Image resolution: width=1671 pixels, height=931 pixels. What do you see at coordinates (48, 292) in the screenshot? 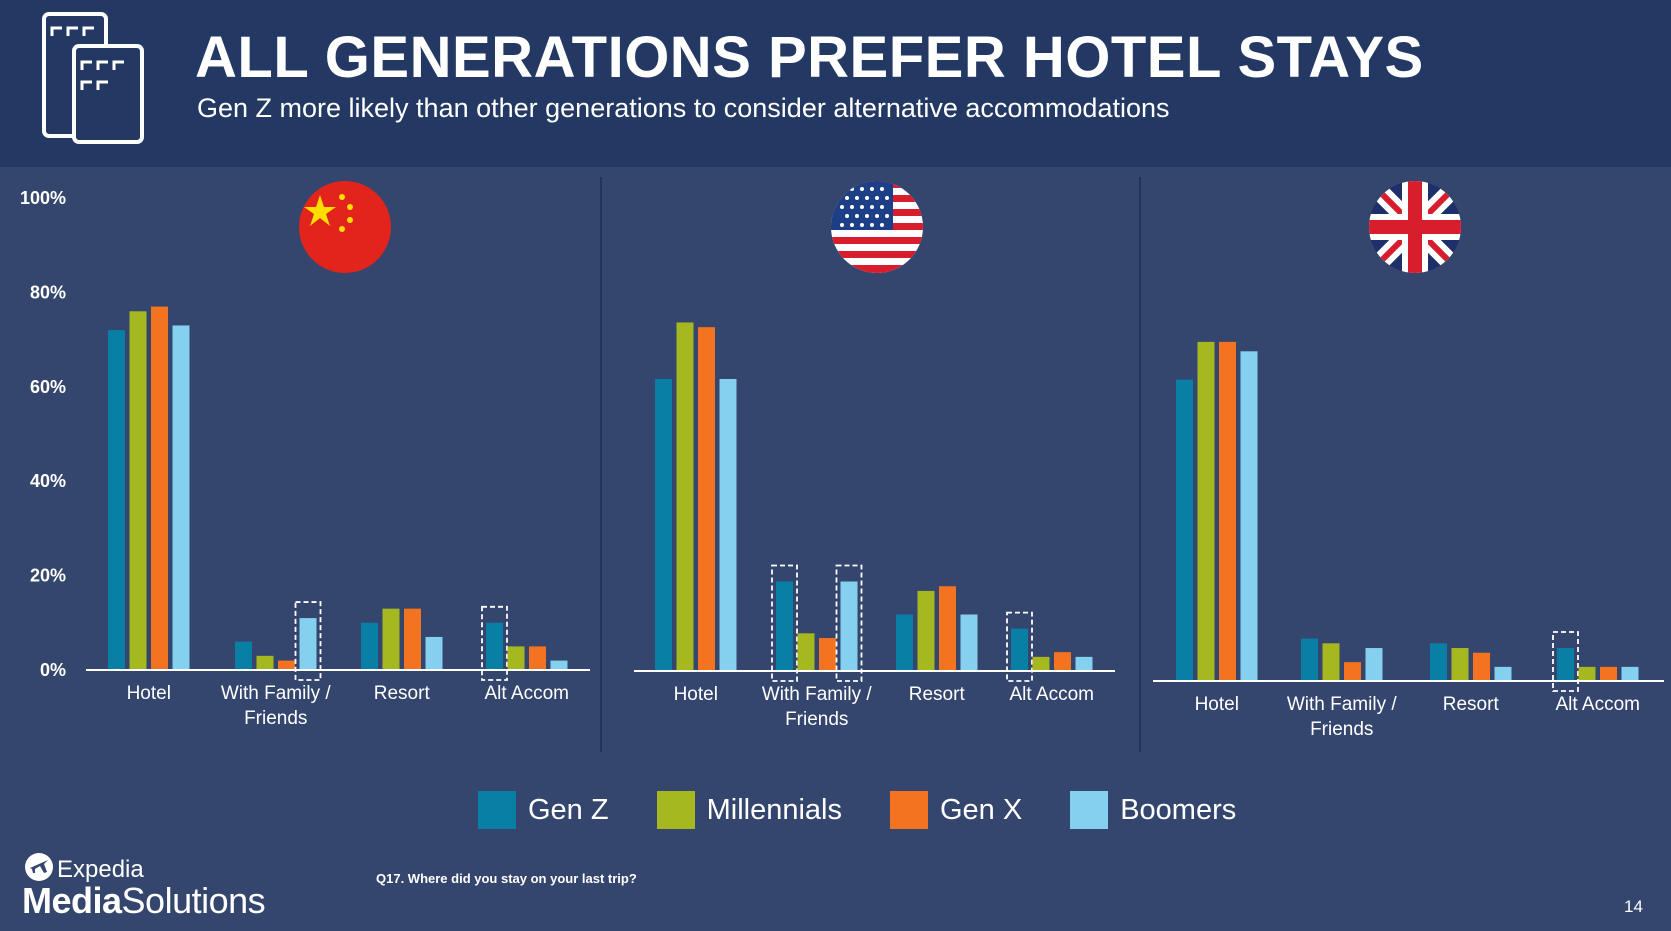
I see `y-tick-label: 80%` at bounding box center [48, 292].